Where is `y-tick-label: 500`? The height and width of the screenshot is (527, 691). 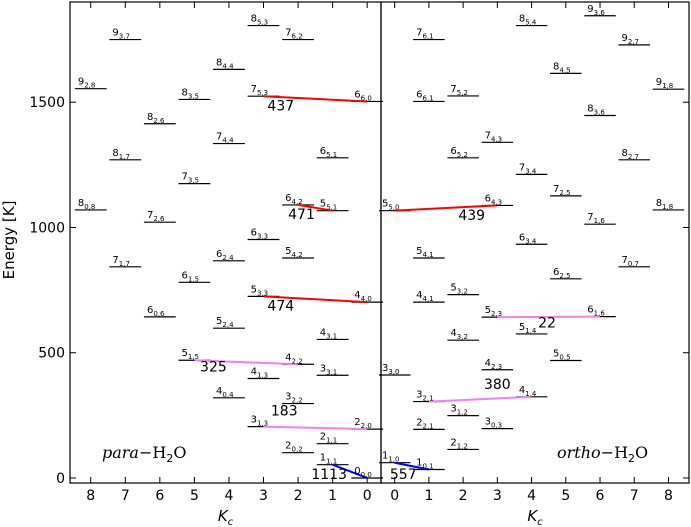
y-tick-label: 500 is located at coordinates (51, 354).